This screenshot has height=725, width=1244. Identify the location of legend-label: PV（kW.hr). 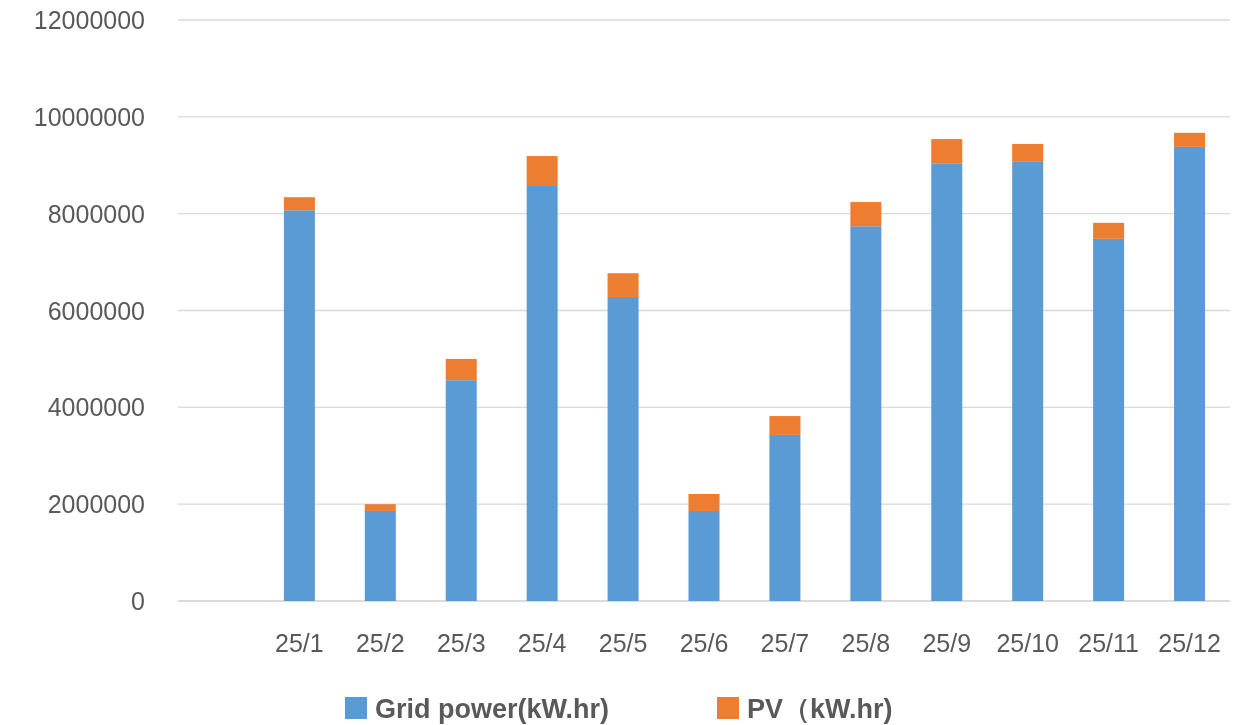
(820, 709).